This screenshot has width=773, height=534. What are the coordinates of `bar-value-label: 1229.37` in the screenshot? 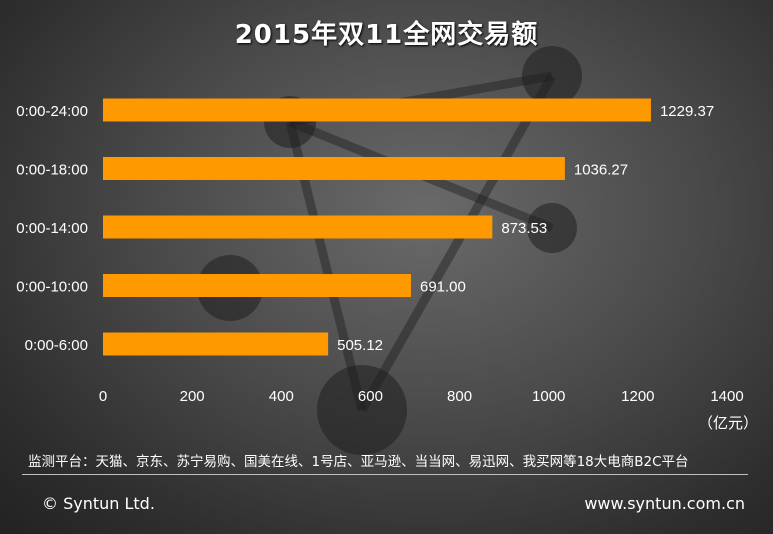 It's located at (687, 111).